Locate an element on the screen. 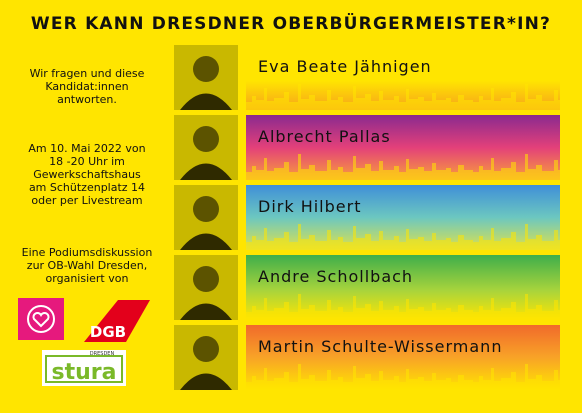  organizer-line: zur OB-Wahl Dresden, is located at coordinates (87, 265).